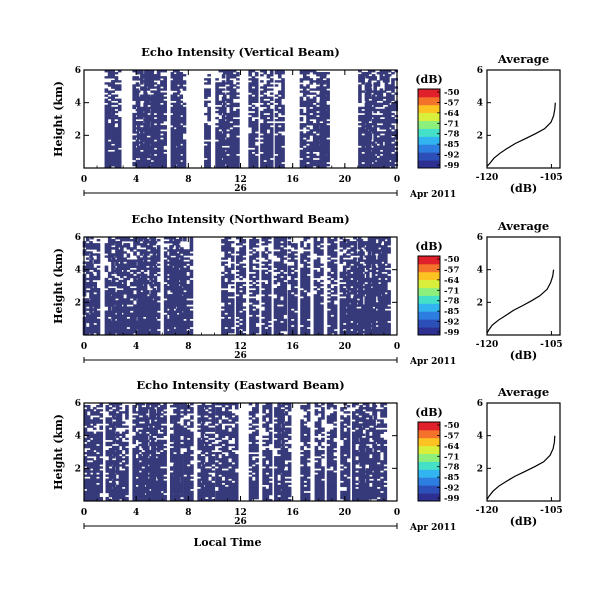 This screenshot has height=598, width=613. What do you see at coordinates (451, 135) in the screenshot?
I see `colorbar-tick-label: -78` at bounding box center [451, 135].